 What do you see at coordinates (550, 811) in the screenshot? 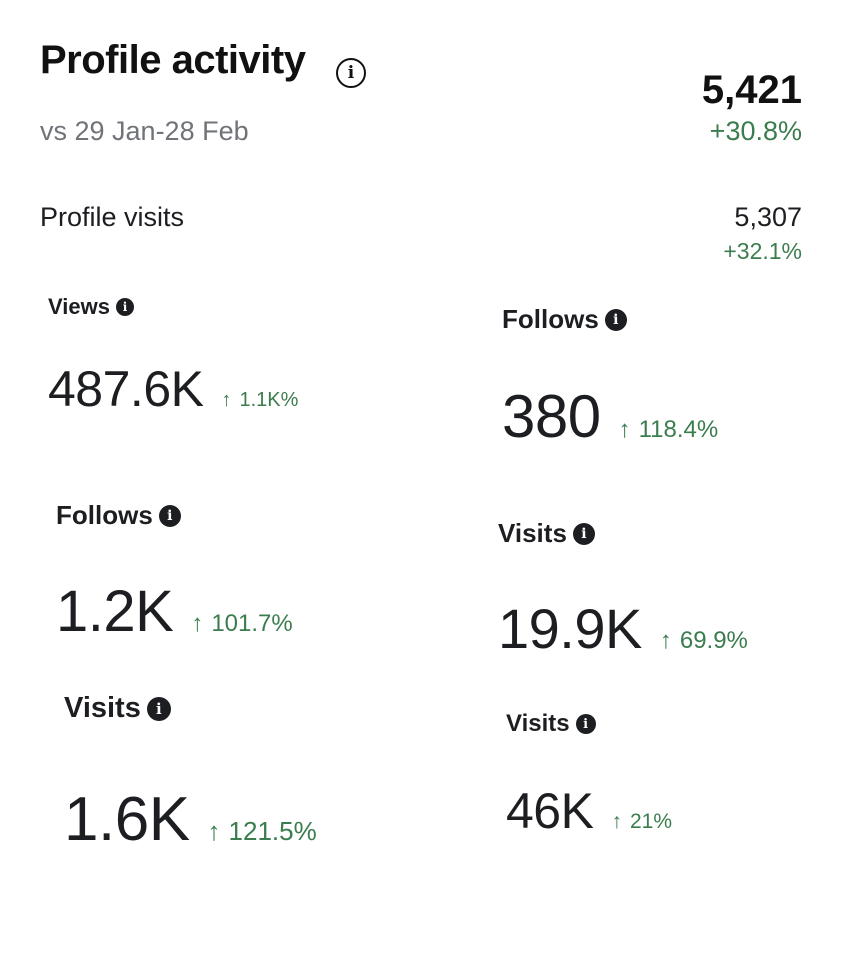
I see `metric-value: 46K` at bounding box center [550, 811].